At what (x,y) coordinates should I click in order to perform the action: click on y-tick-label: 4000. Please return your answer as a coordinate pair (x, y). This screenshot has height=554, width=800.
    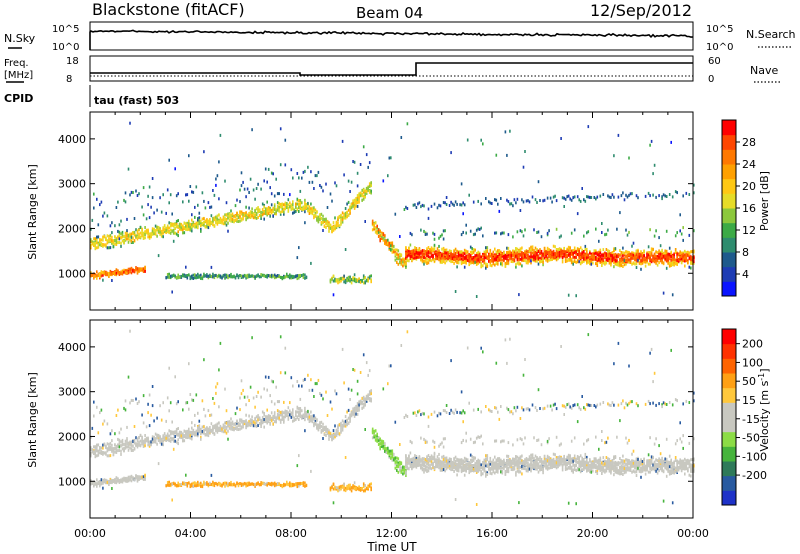
    Looking at the image, I should click on (72, 139).